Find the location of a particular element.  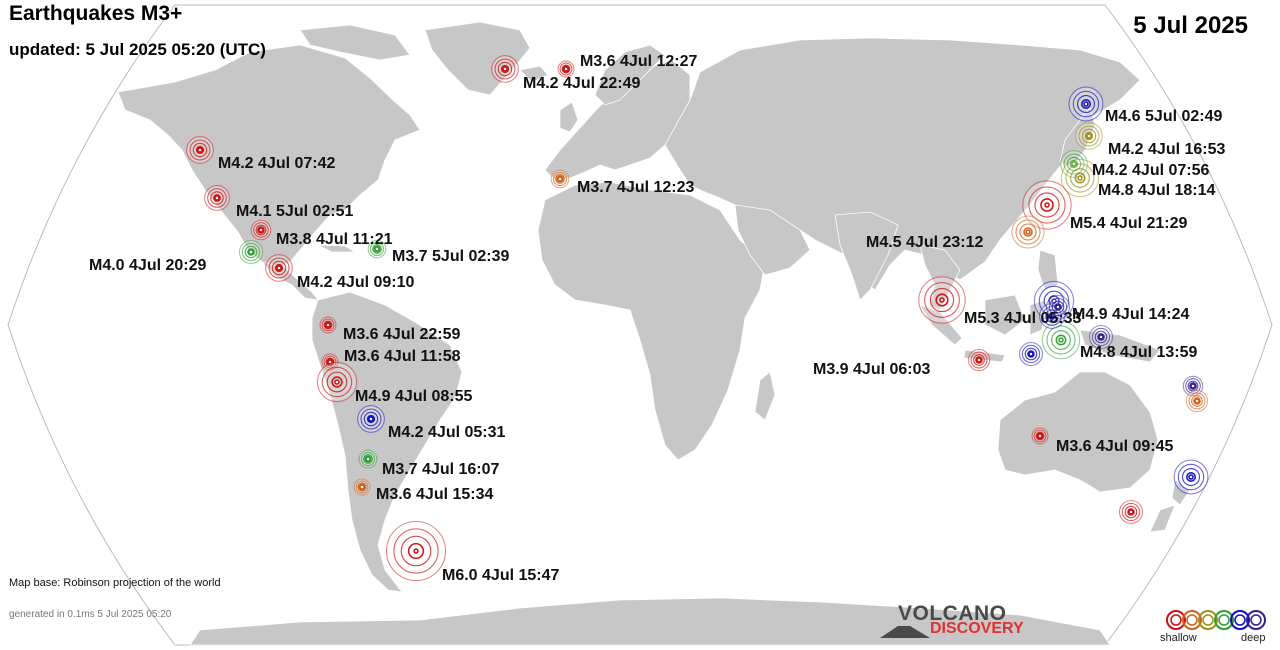

depth-legend: shallow deep is located at coordinates (1215, 628).